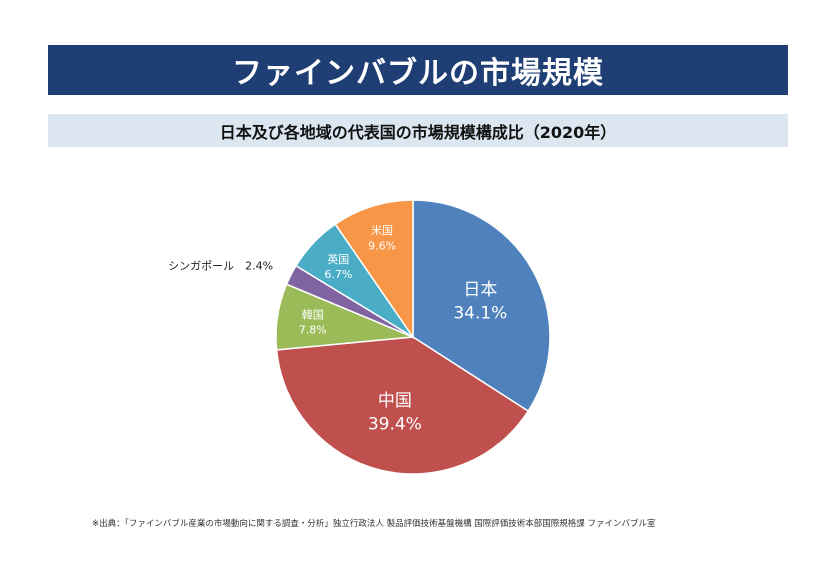 The image size is (830, 574). What do you see at coordinates (338, 274) in the screenshot?
I see `slice-value-label: 6.7%` at bounding box center [338, 274].